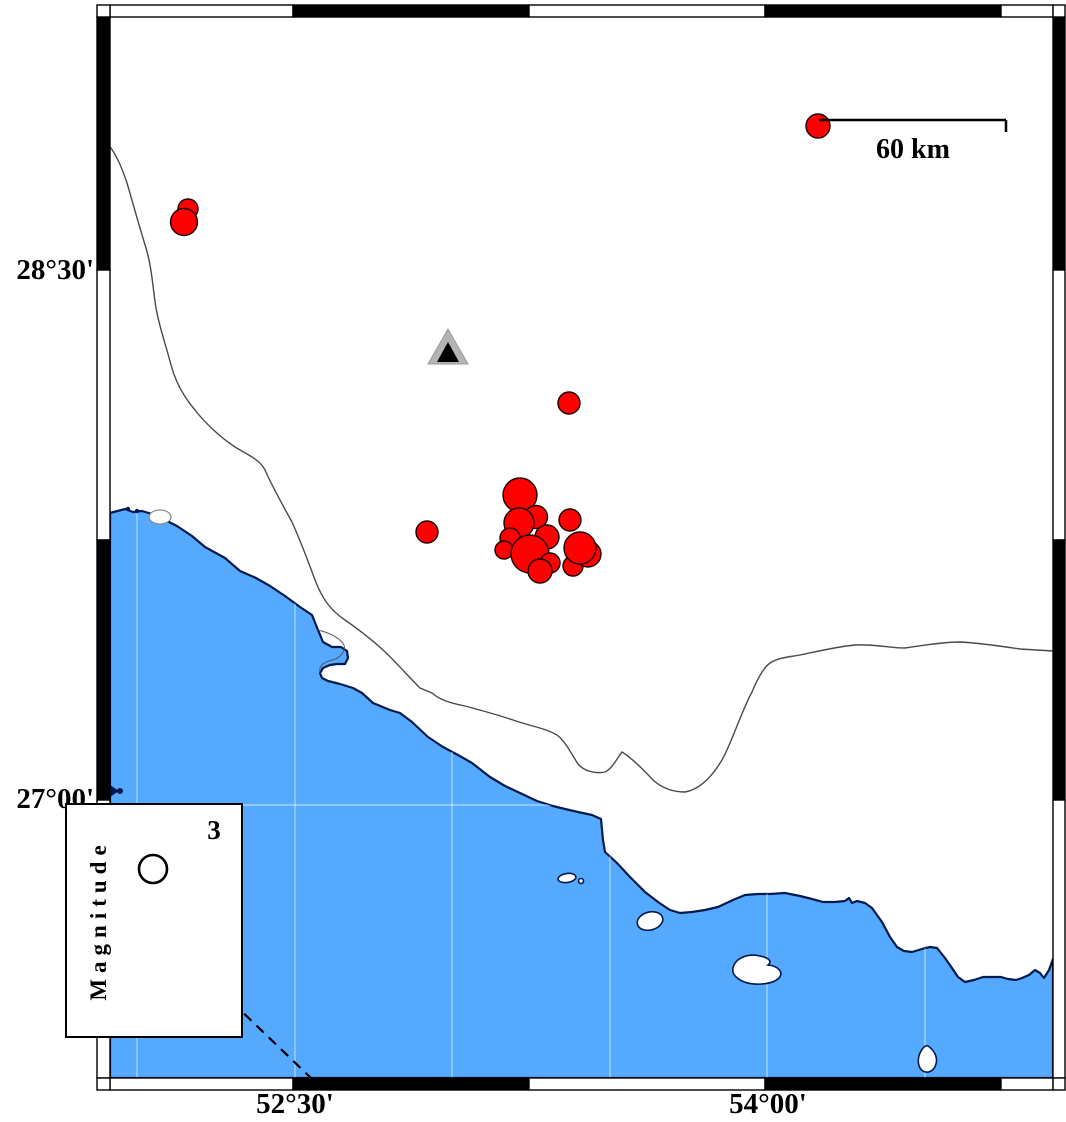  What do you see at coordinates (331, 651) in the screenshot?
I see `lagoon-inner-line` at bounding box center [331, 651].